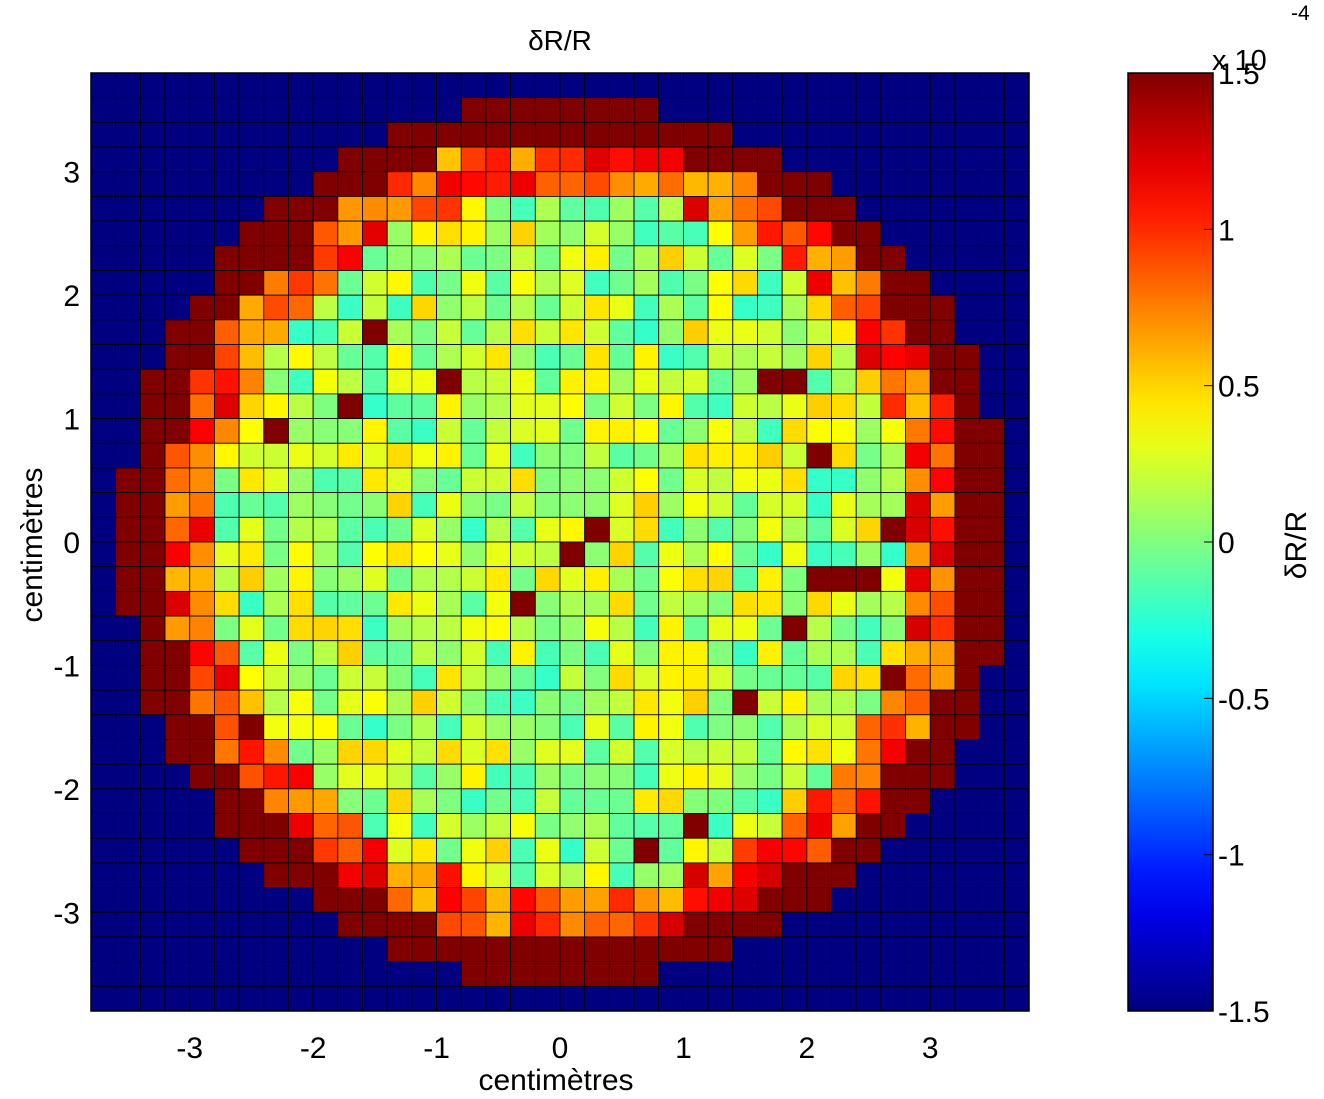 This screenshot has height=1099, width=1324. I want to click on colorbar-ticks: 1.5 1 0.5 0 -0.5 -1 -1.5, so click(1237, 543).